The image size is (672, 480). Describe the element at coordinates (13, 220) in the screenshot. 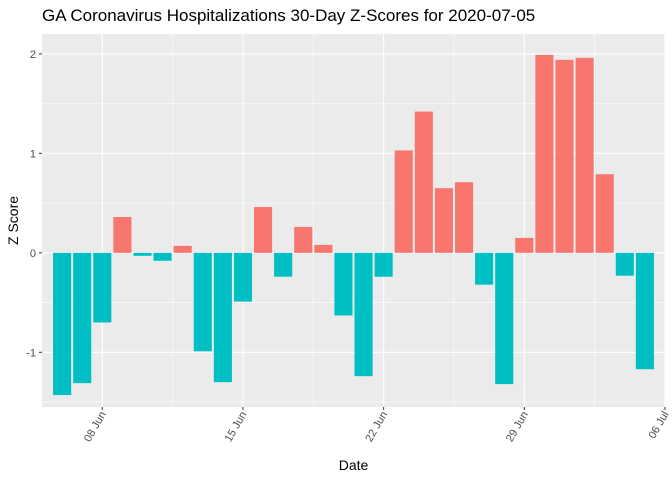

I see `y-axis-title: Z Score` at that location.